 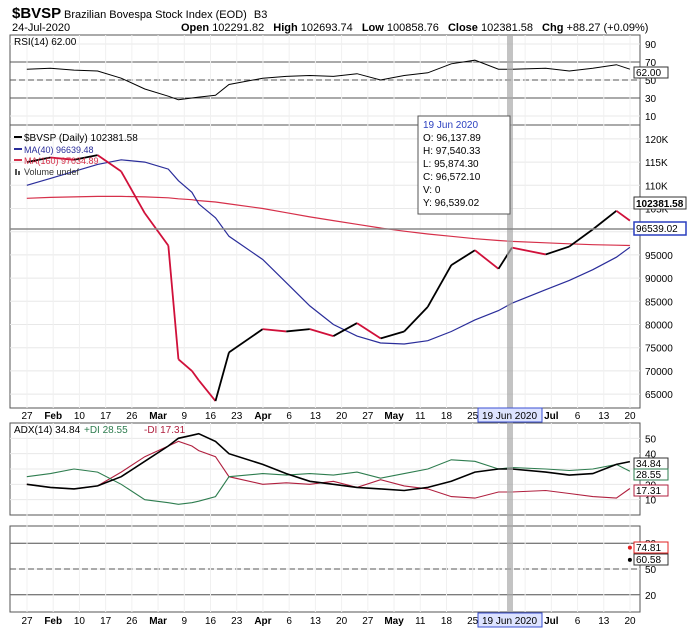 I want to click on x-tick-label-top: 18, so click(x=447, y=416).